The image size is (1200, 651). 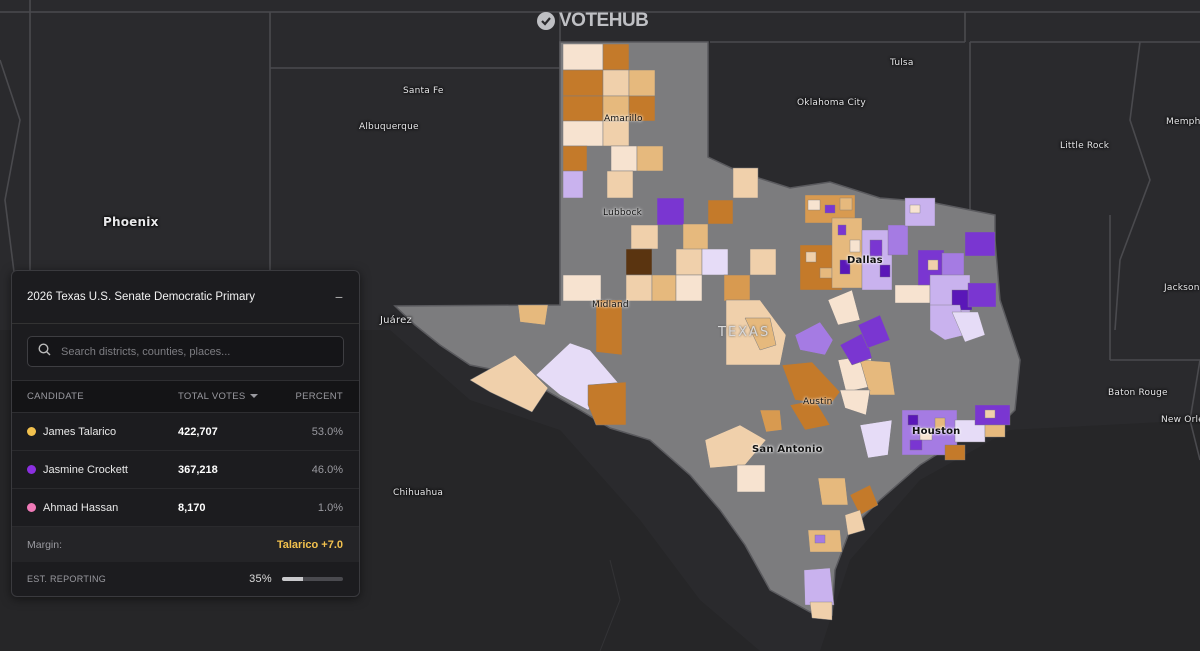 I want to click on city-label-little-rock: Little Rock, so click(x=1085, y=146).